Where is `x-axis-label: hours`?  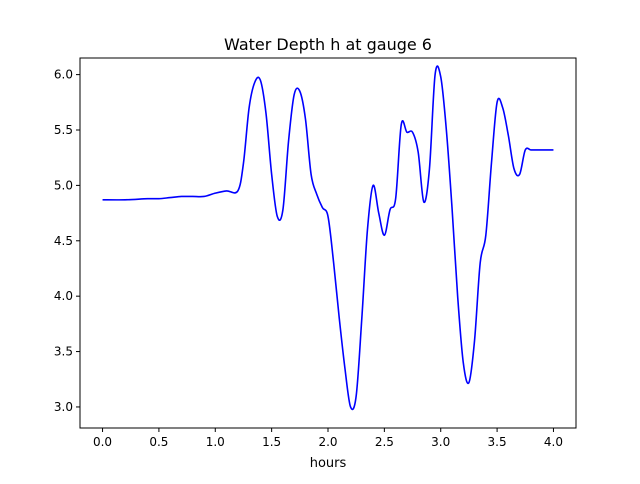 x-axis-label: hours is located at coordinates (328, 463).